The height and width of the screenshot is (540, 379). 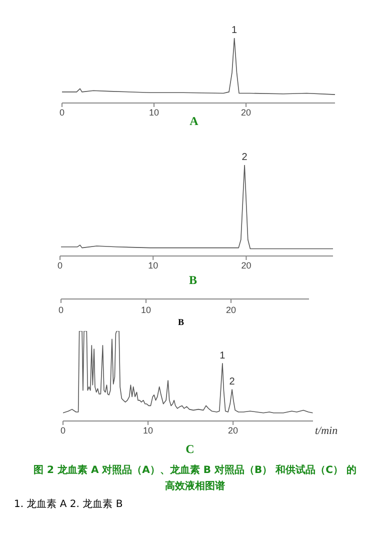 I want to click on text: 0, so click(x=61, y=310).